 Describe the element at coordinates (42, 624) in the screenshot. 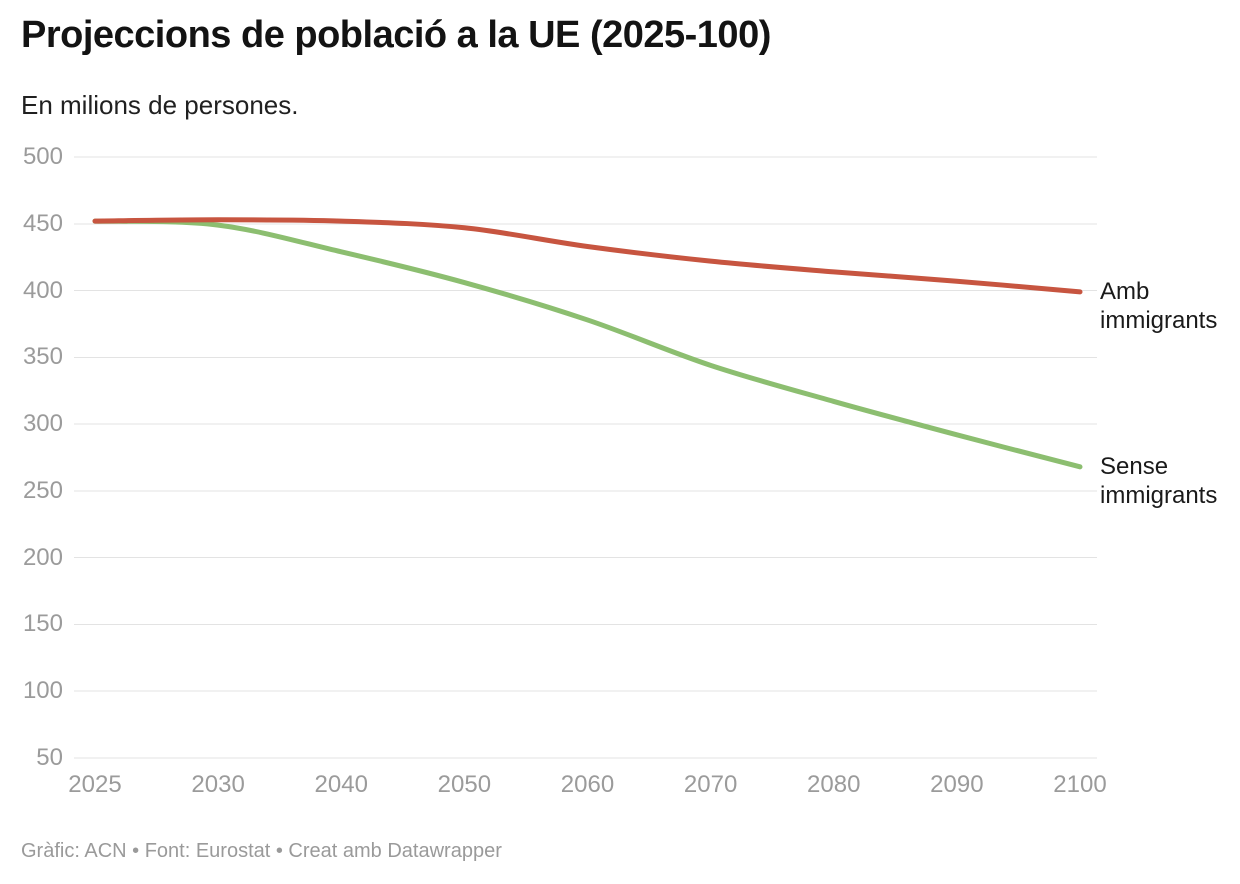

I see `y-tick-label-150: 150` at that location.